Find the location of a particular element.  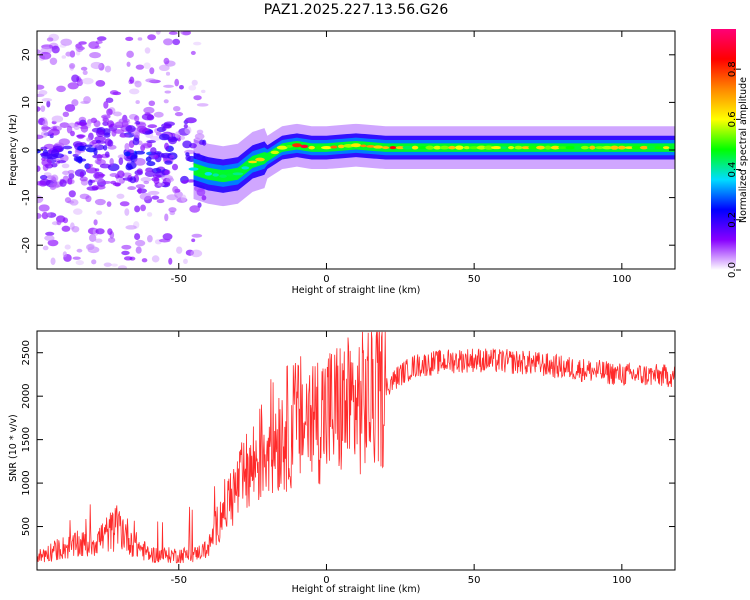

x-tick-label: 50 is located at coordinates (474, 580).